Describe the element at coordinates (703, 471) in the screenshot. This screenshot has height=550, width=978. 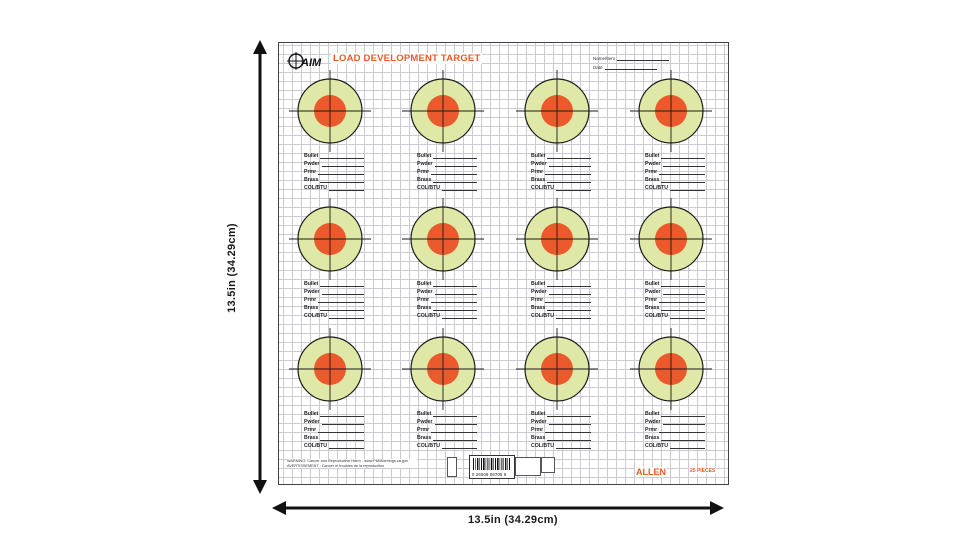
I see `pieces-count: 25 PIECES` at that location.